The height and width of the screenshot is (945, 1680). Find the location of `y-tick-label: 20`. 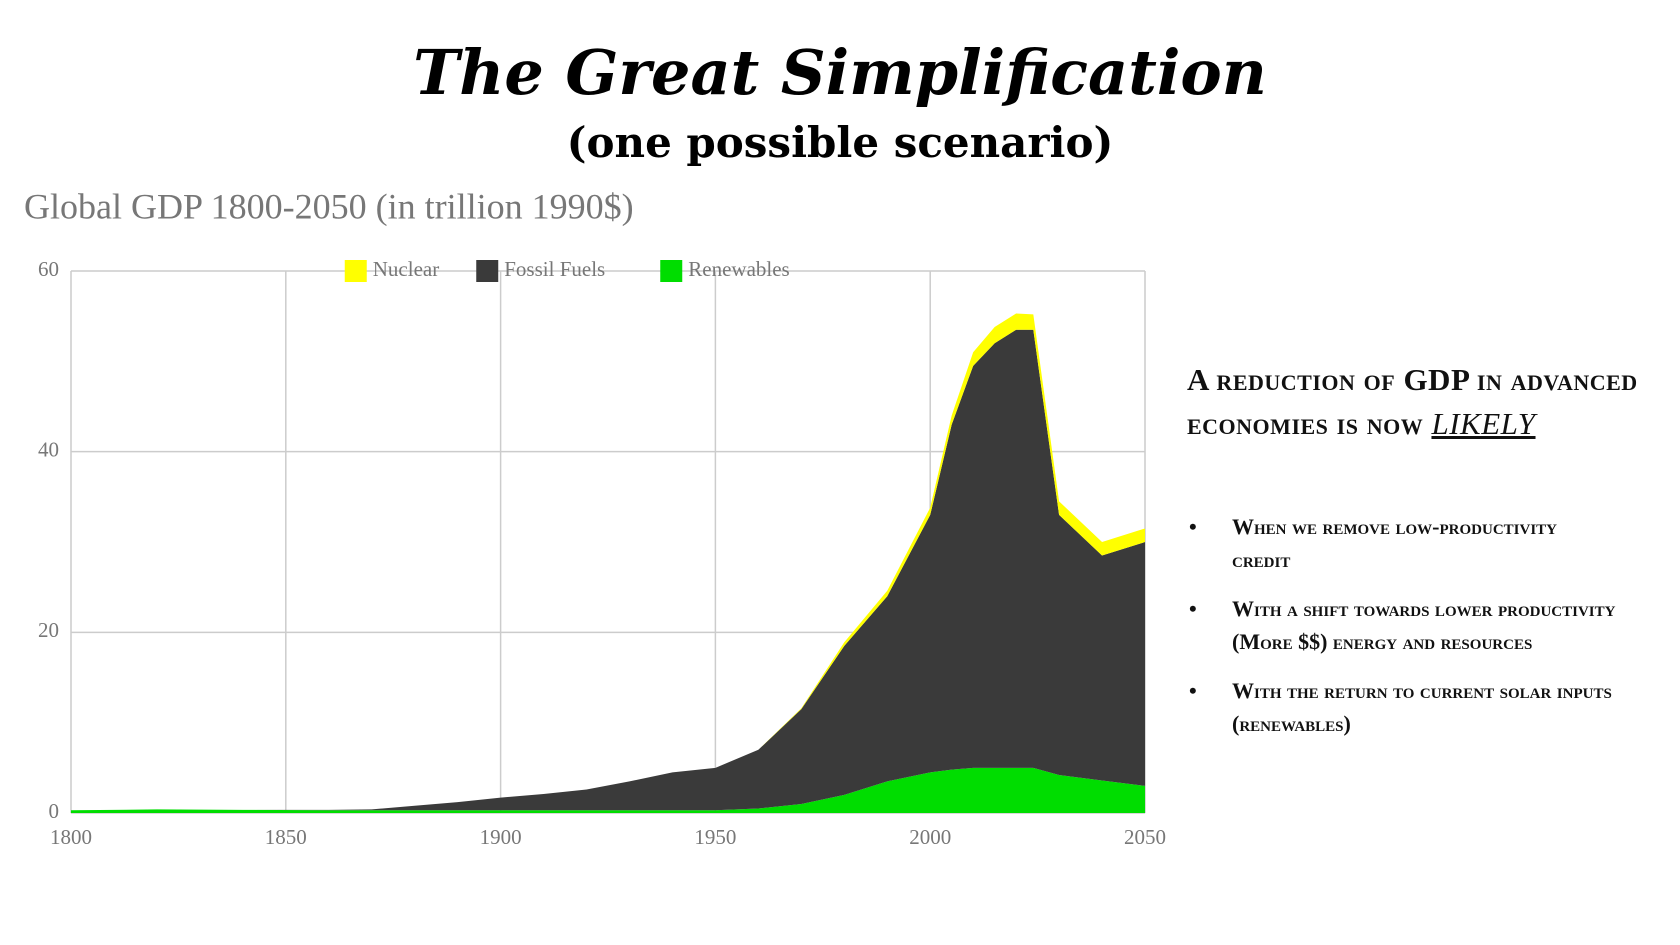

y-tick-label: 20 is located at coordinates (48, 630).